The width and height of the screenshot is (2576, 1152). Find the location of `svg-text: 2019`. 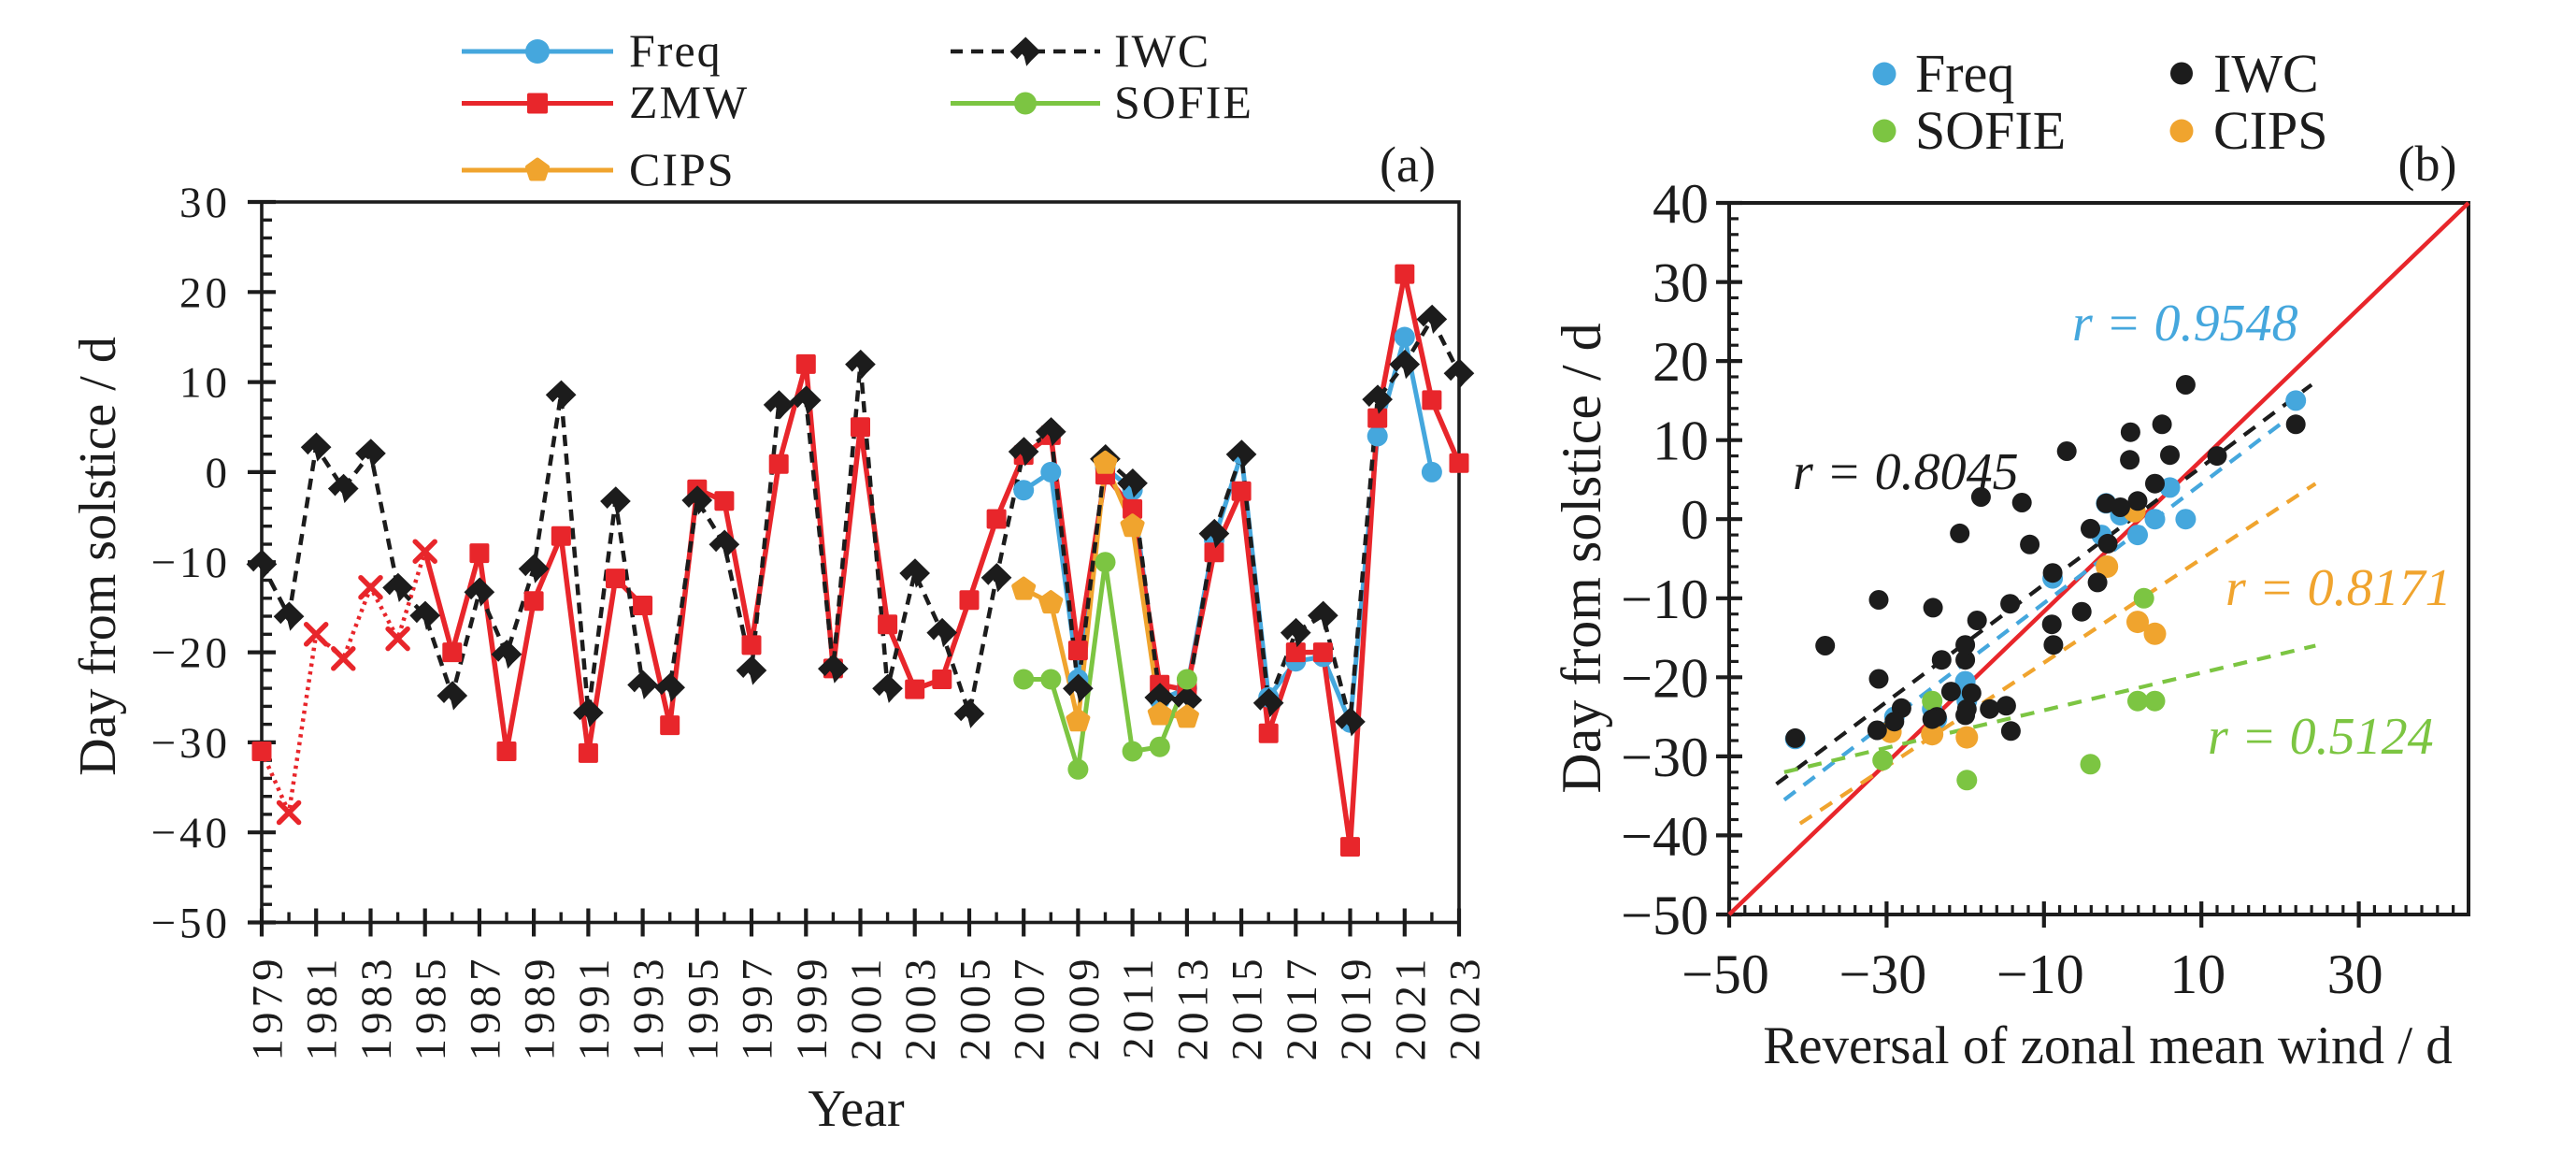

svg-text: 2019 is located at coordinates (1356, 1008).